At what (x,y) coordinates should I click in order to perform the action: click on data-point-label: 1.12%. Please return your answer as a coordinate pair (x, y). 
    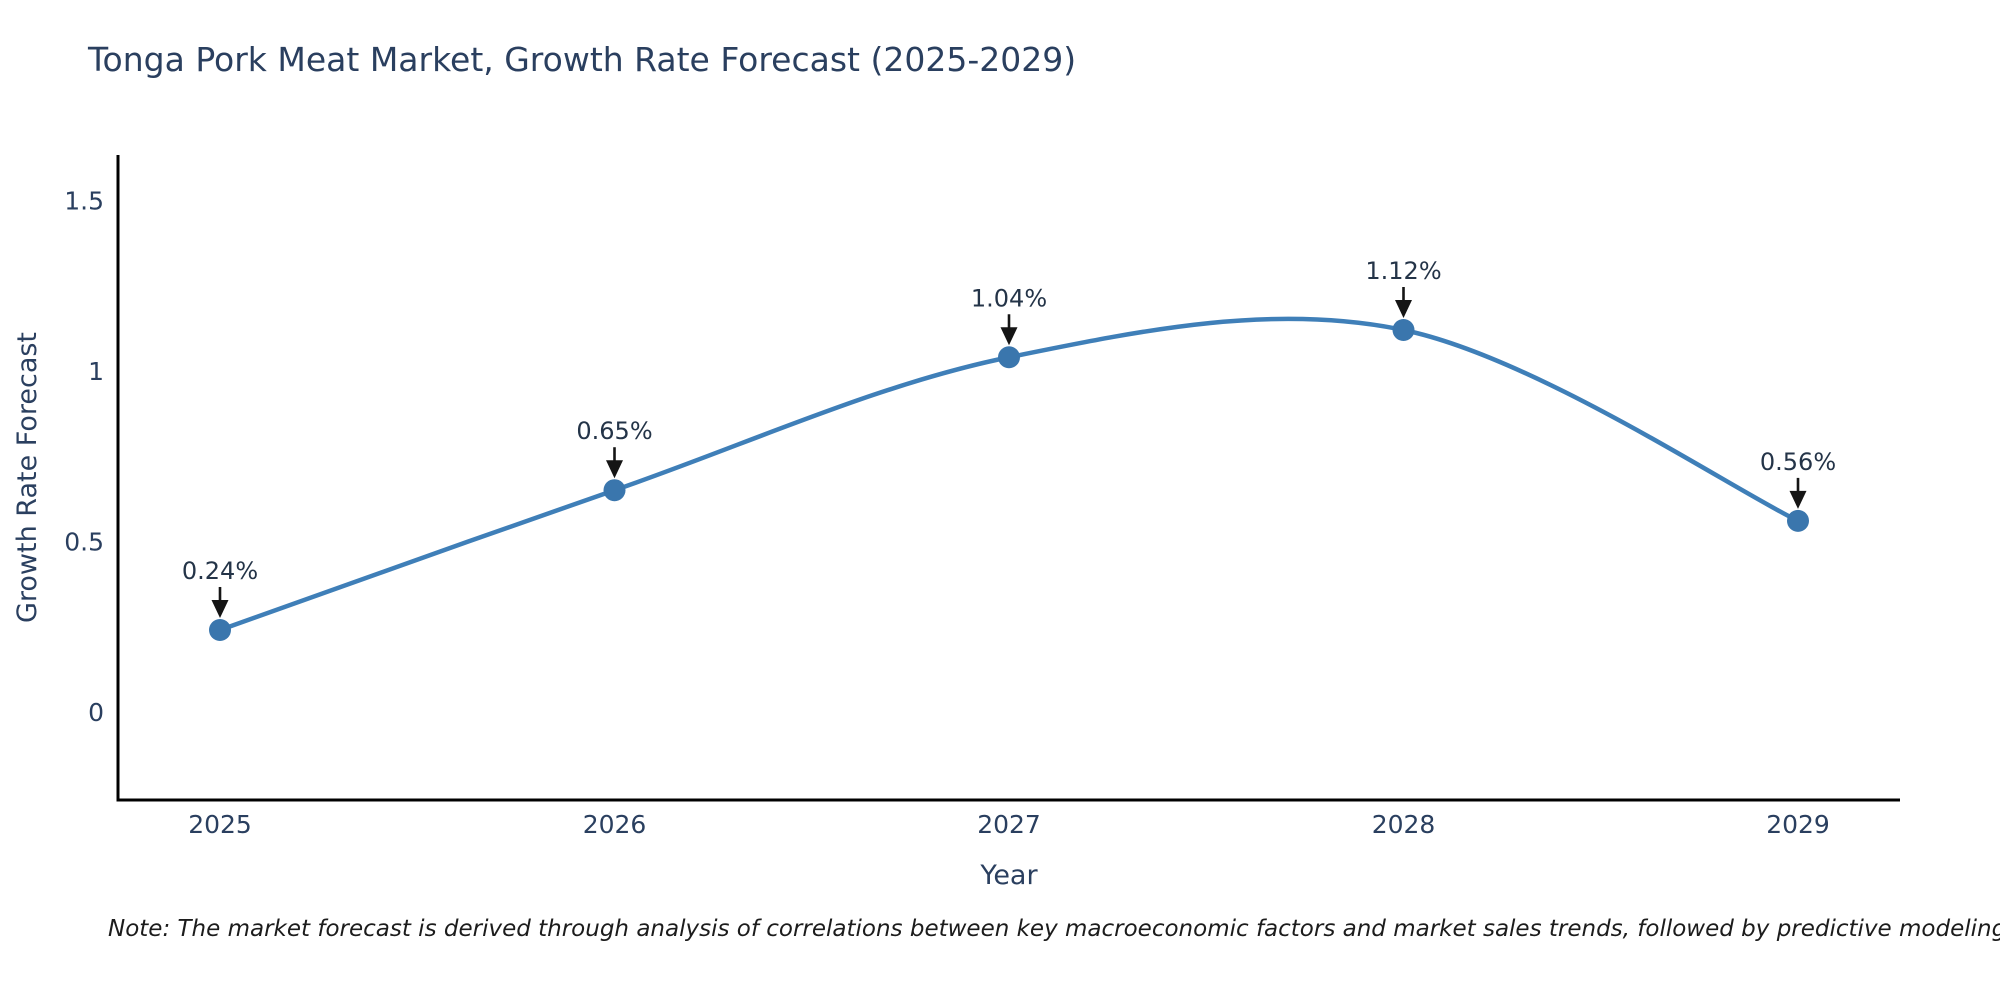
    Looking at the image, I should click on (1403, 271).